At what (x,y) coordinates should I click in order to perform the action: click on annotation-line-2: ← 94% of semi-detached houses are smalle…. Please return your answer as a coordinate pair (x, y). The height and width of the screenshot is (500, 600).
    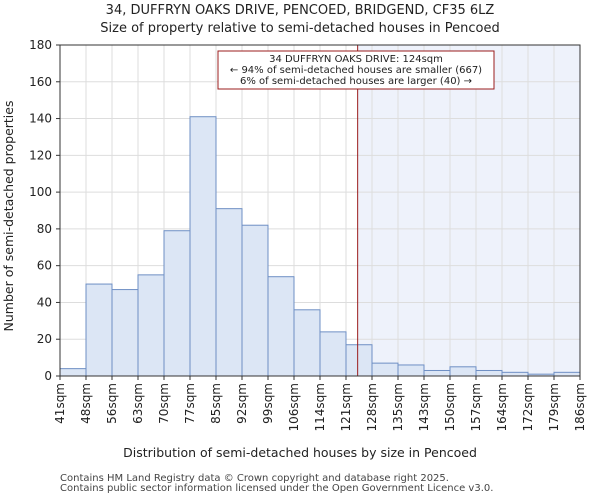
    Looking at the image, I should click on (356, 70).